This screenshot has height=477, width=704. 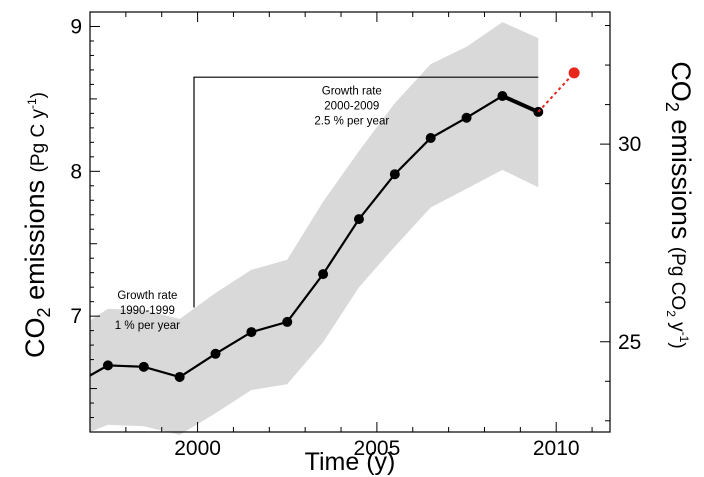 I want to click on projection-line, so click(x=556, y=92).